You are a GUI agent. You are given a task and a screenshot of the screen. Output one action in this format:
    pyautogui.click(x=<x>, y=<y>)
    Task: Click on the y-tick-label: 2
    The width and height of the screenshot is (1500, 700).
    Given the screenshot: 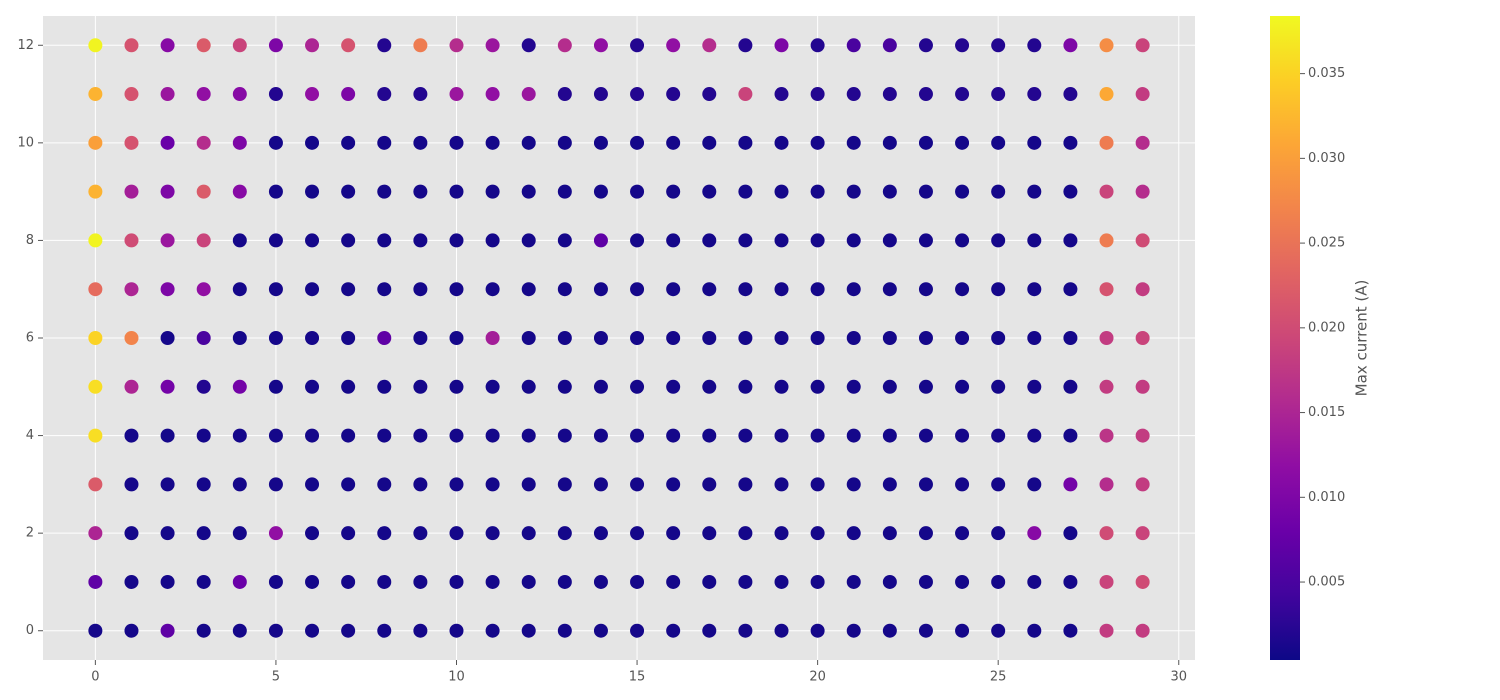 What is the action you would take?
    pyautogui.click(x=30, y=533)
    